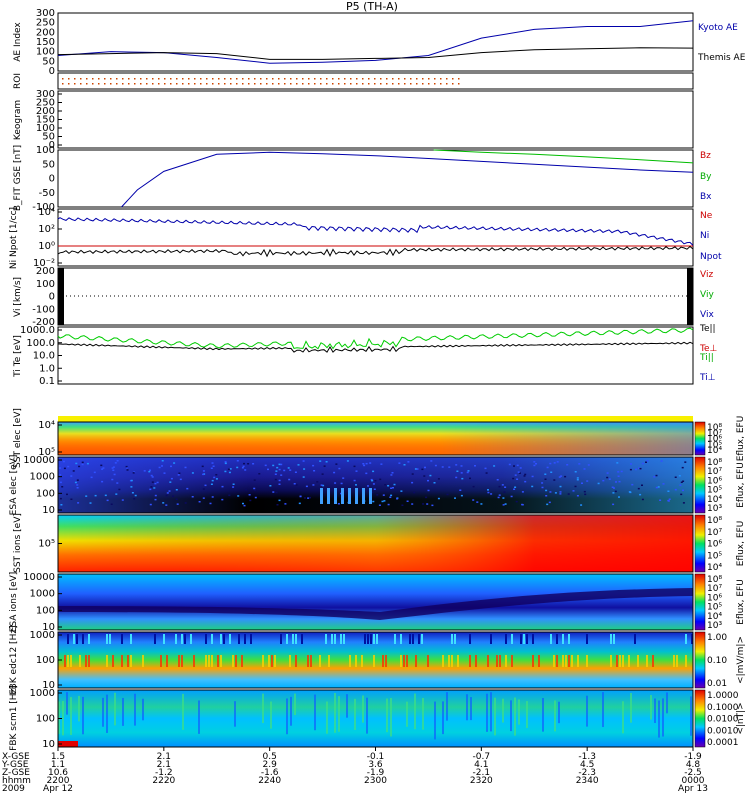 The height and width of the screenshot is (800, 750). I want to click on by-line, so click(563, 156).